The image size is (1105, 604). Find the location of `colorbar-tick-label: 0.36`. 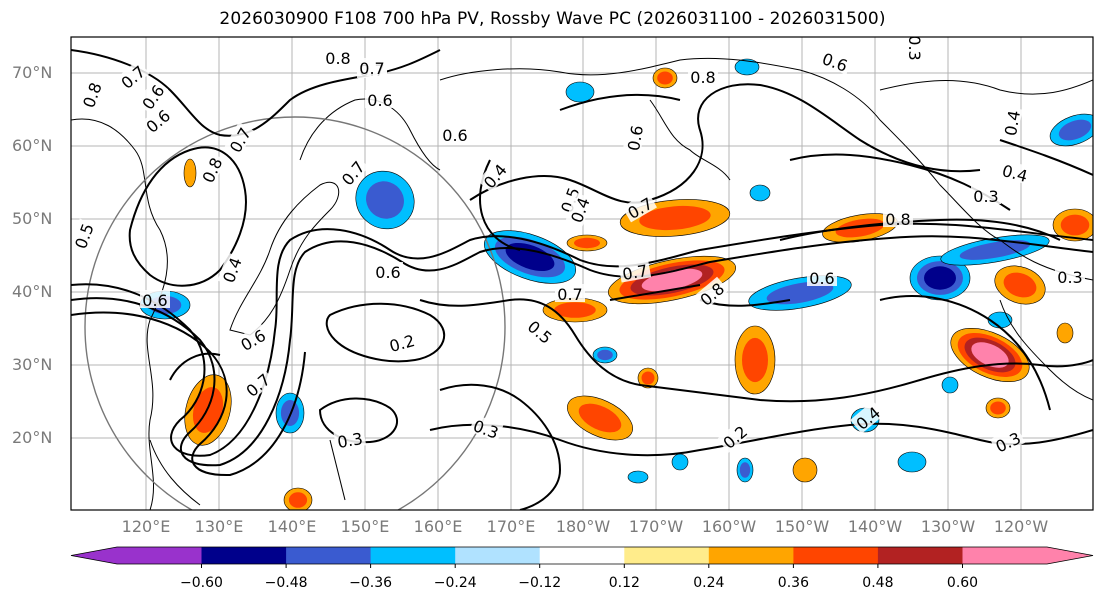

colorbar-tick-label: 0.36 is located at coordinates (793, 583).